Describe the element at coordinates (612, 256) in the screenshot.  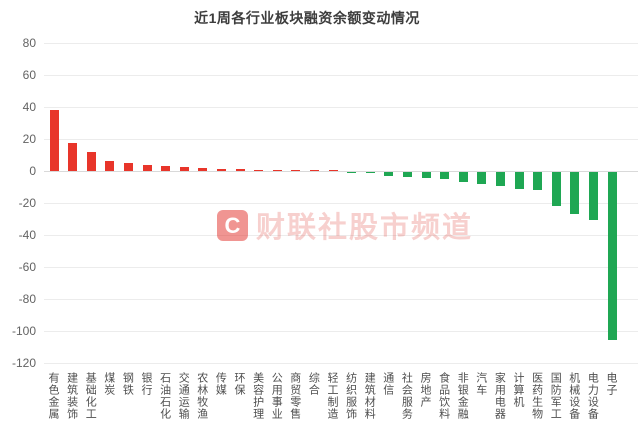
I see `bar-电子` at that location.